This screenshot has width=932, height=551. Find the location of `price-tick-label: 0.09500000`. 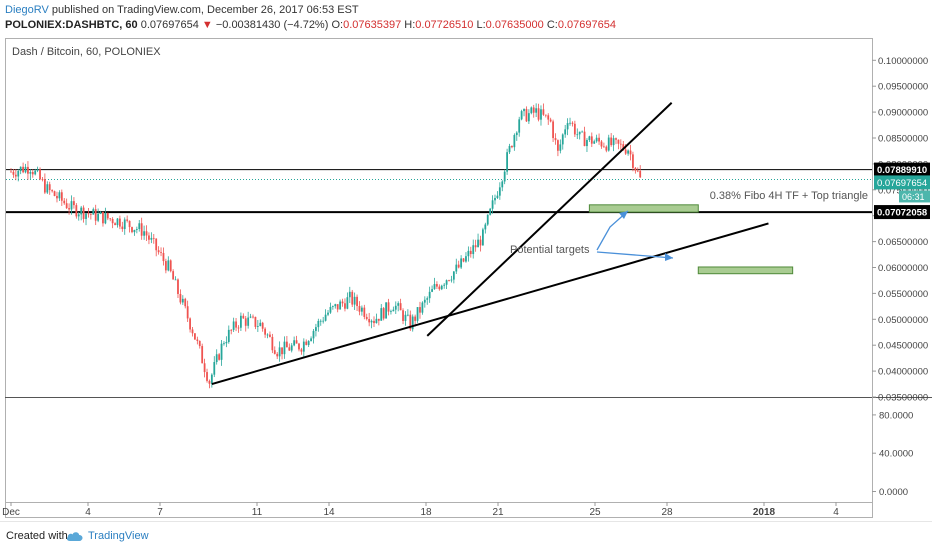

price-tick-label: 0.09500000 is located at coordinates (903, 87).